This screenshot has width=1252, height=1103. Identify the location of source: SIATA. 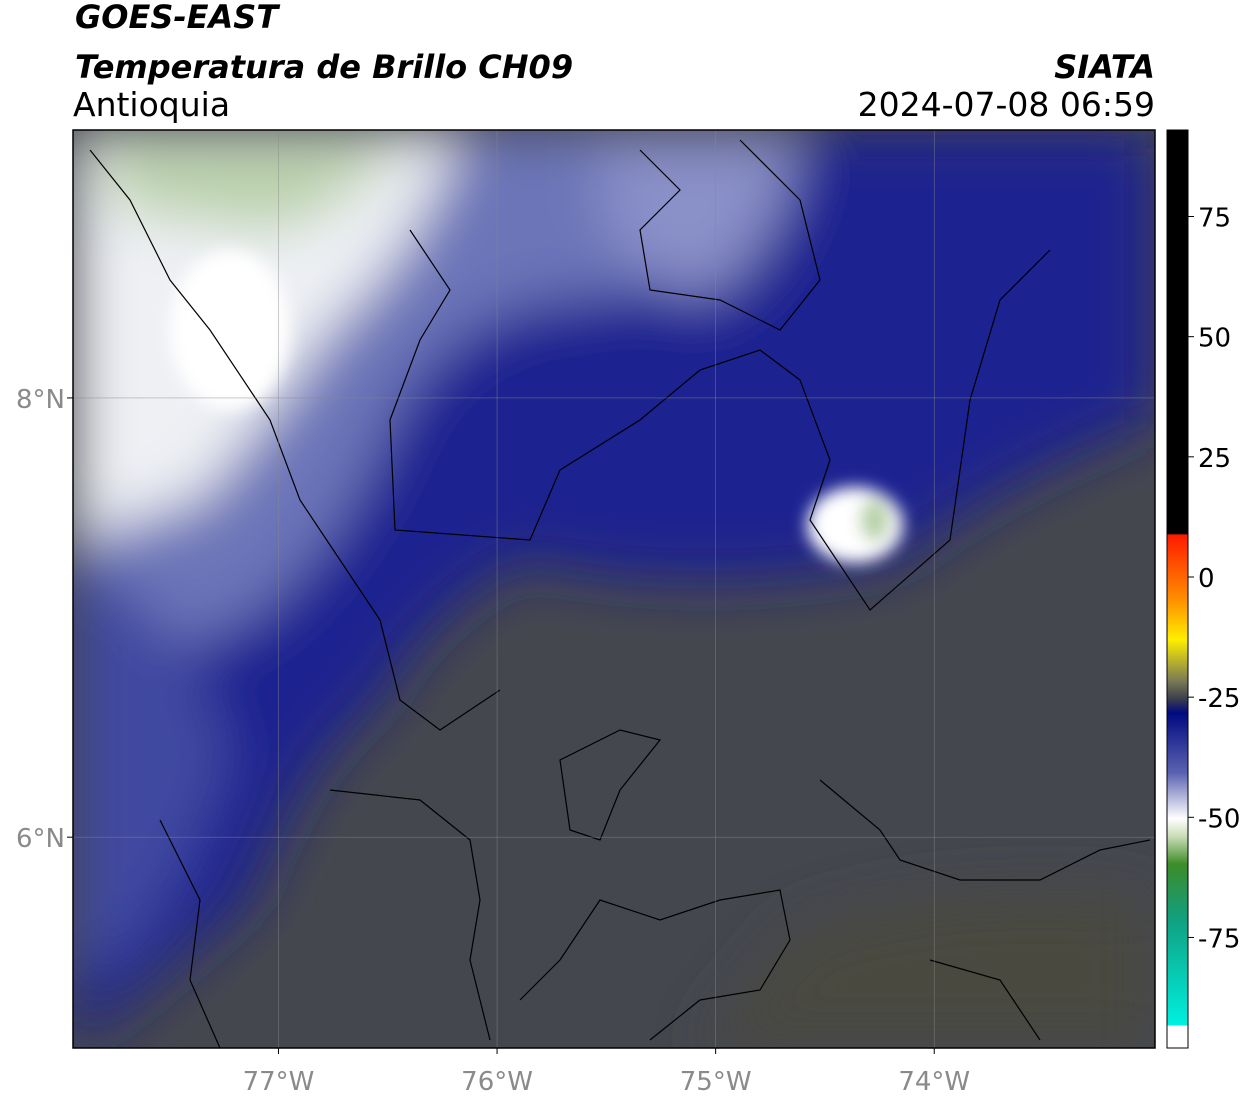
(1104, 67).